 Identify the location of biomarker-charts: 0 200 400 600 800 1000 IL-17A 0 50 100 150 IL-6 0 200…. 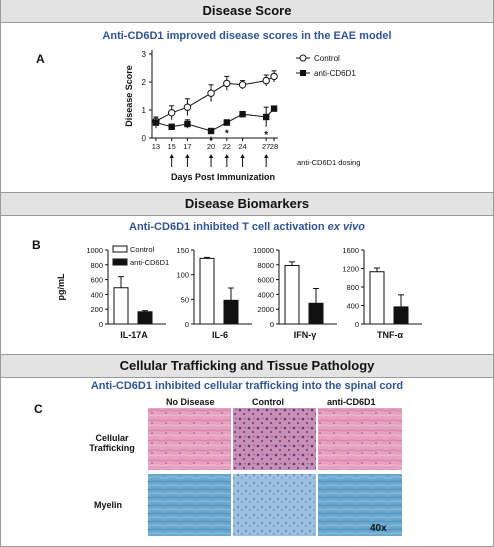
(239, 292).